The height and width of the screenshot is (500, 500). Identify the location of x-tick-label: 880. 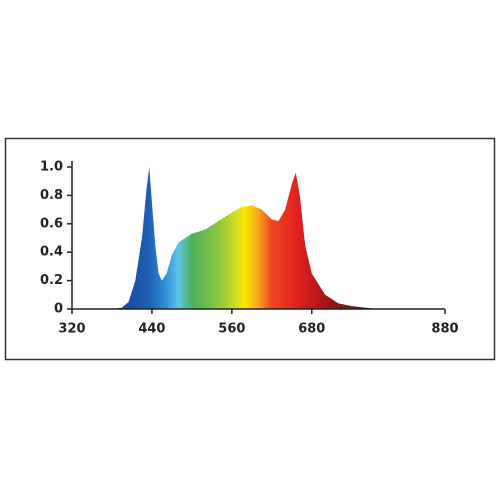
(444, 329).